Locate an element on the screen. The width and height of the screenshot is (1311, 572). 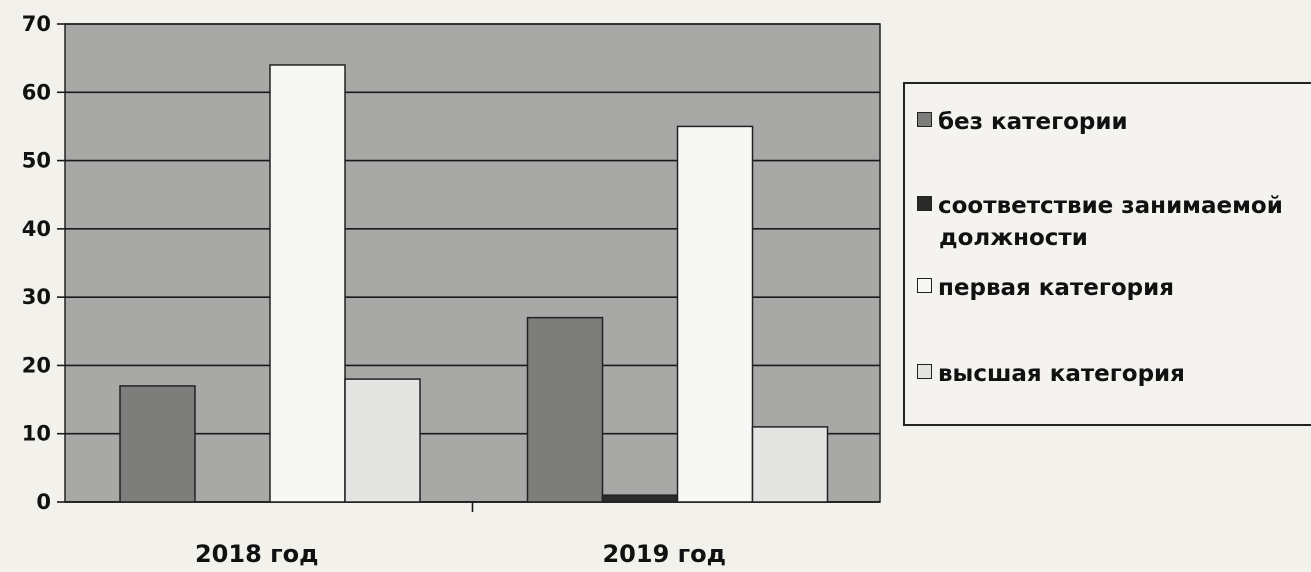
x-category-label: 2019 год is located at coordinates (664, 554).